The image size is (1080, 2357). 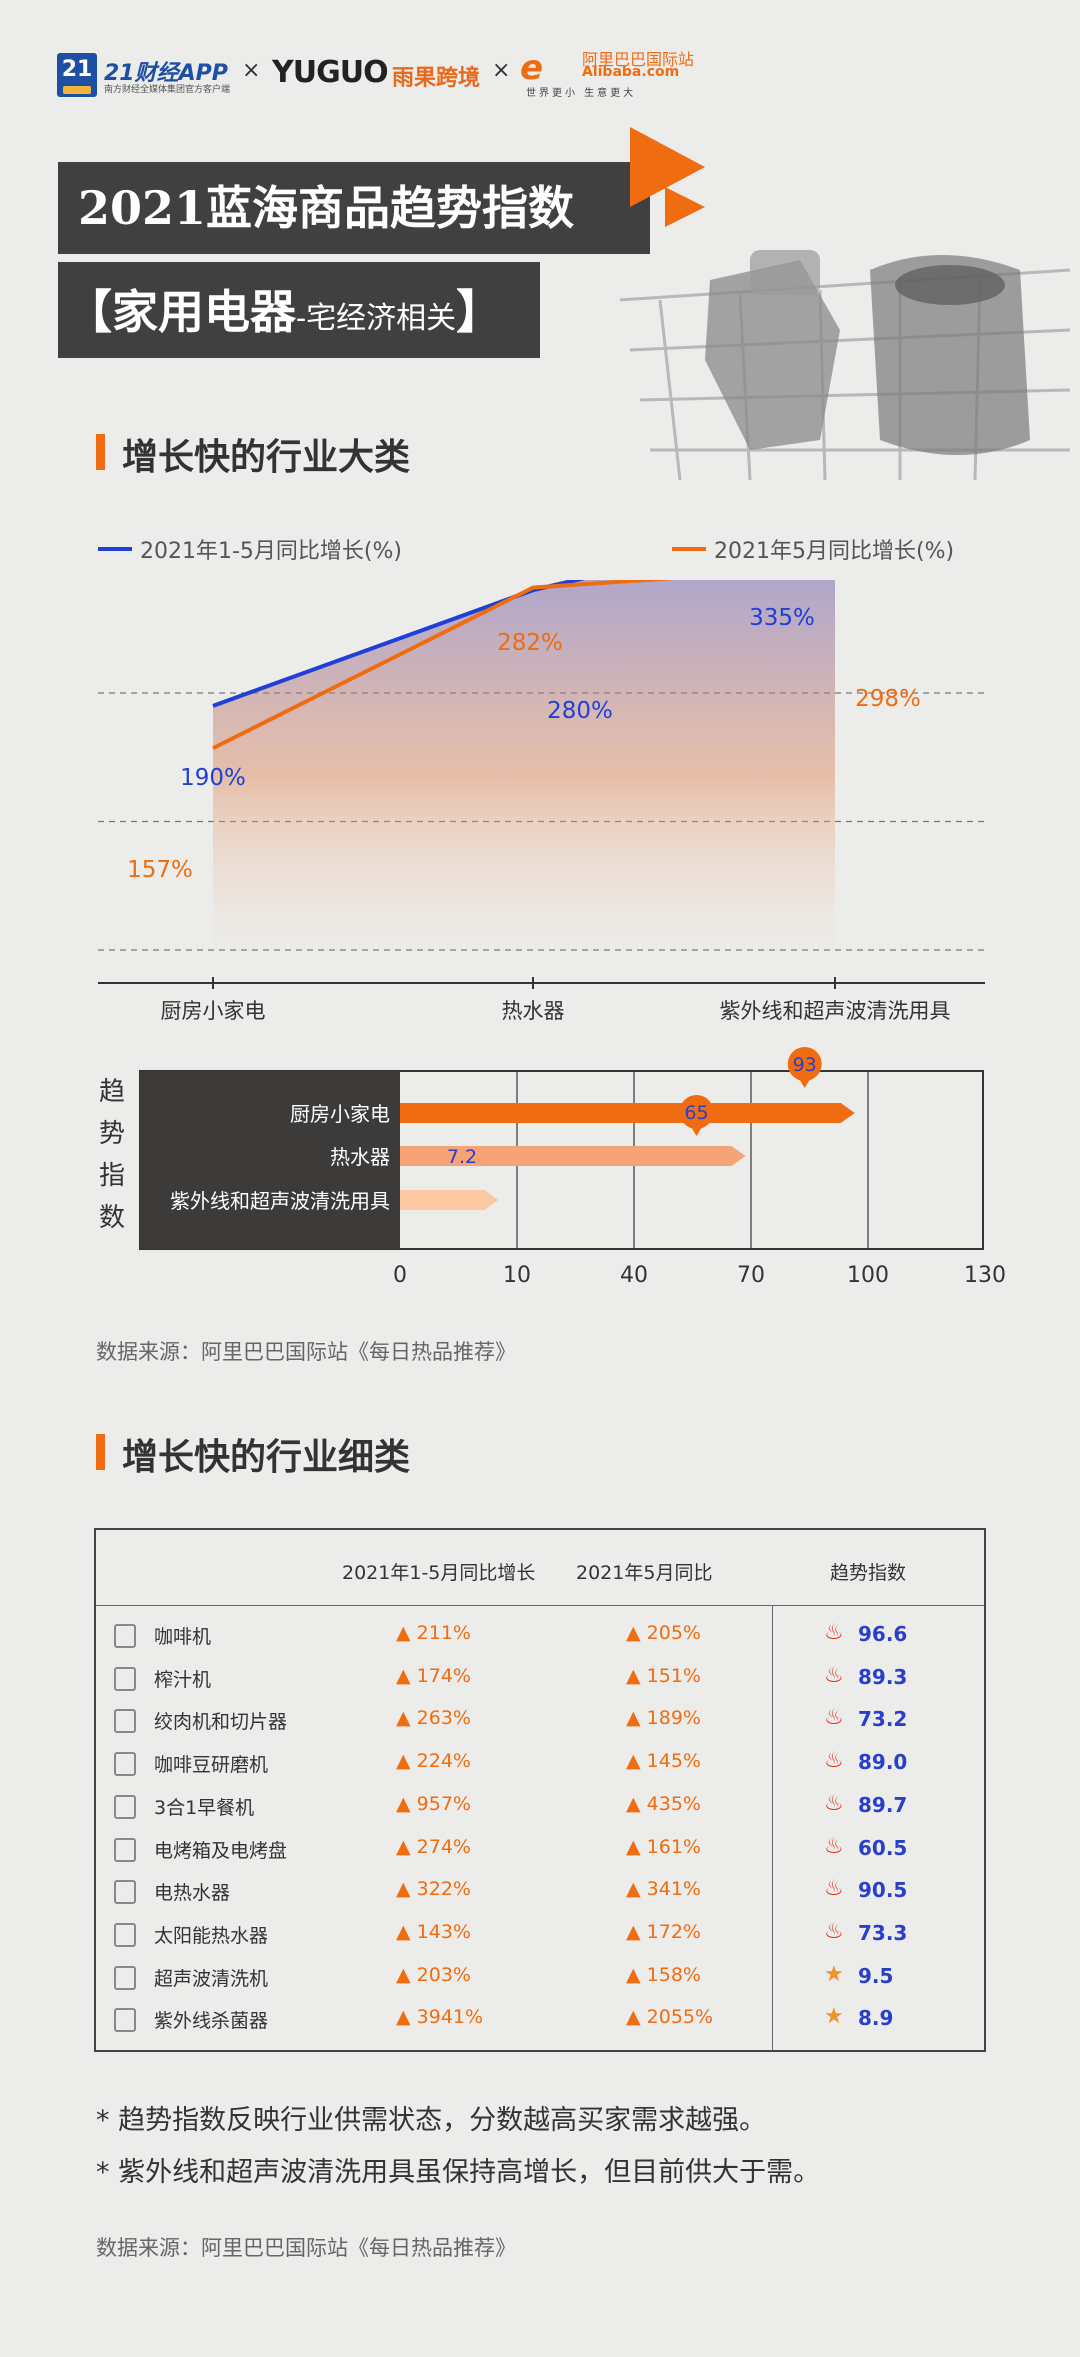 I want to click on brand-alibaba-en: Alibaba.com, so click(x=631, y=72).